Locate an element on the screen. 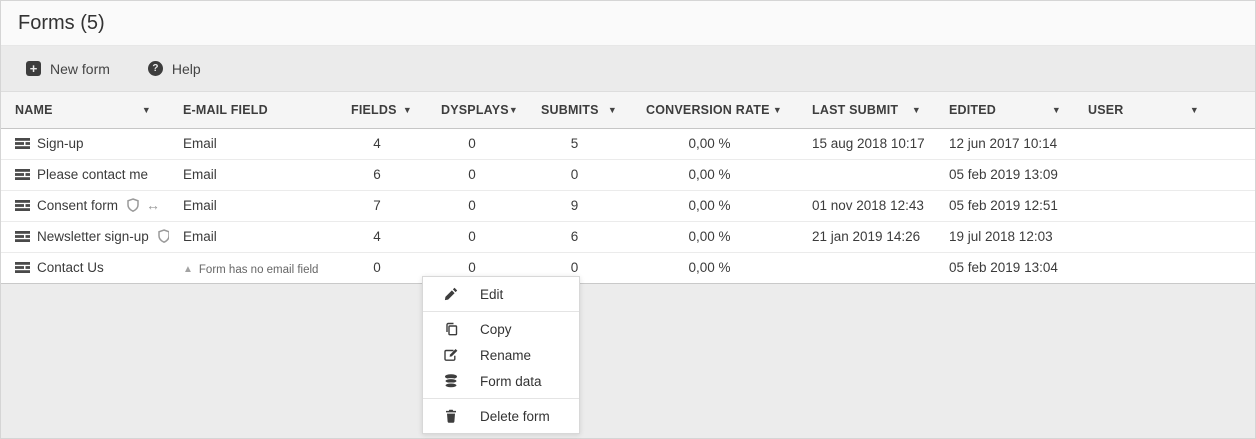  plus-square-icon: + is located at coordinates (33, 68).